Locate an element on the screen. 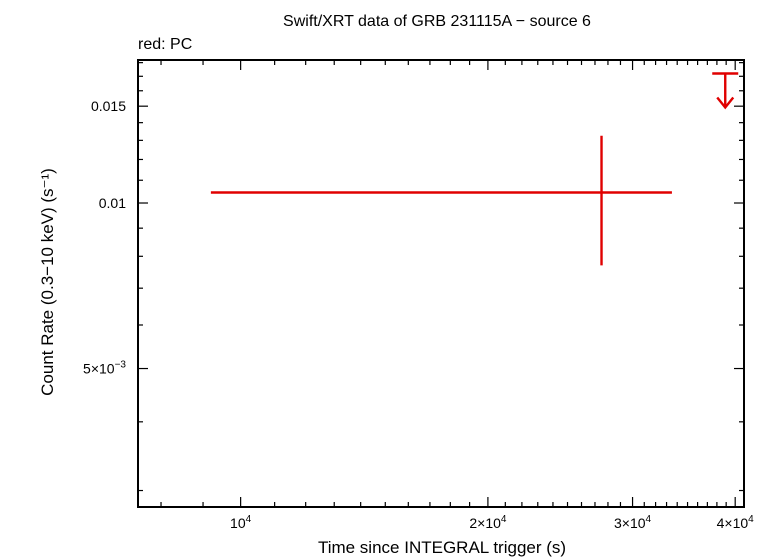 The width and height of the screenshot is (771, 558). x-tick-labels: 104 2×10⁴ 3×10⁴ 4×10⁴ is located at coordinates (492, 522).